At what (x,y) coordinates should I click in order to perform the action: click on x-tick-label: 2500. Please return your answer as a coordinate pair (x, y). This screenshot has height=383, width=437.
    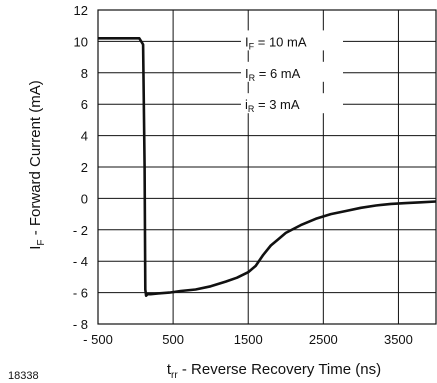
    Looking at the image, I should click on (323, 339).